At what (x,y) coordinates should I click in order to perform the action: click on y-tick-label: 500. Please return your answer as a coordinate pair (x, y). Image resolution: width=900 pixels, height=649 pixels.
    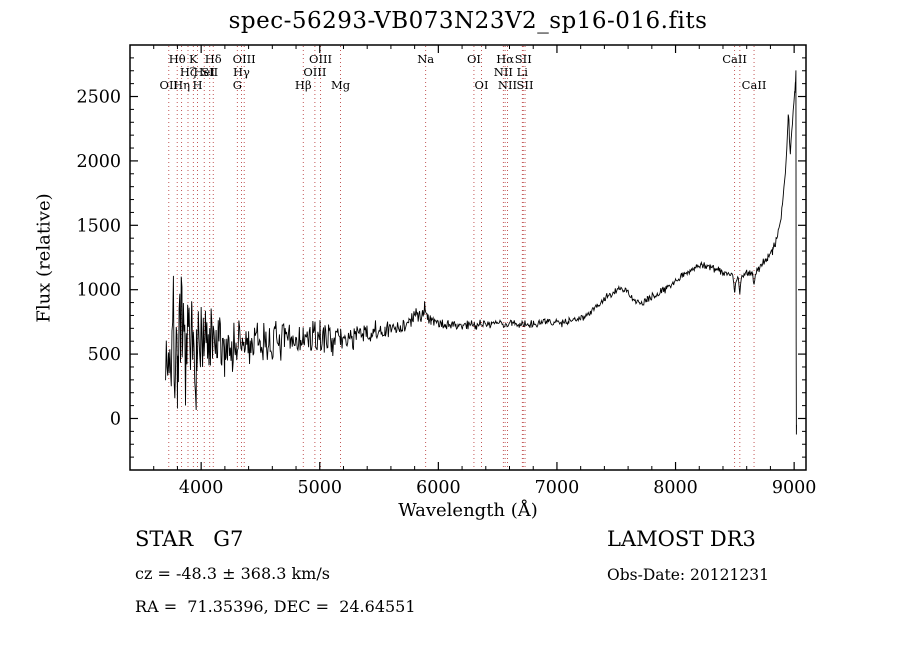
    Looking at the image, I should click on (104, 355).